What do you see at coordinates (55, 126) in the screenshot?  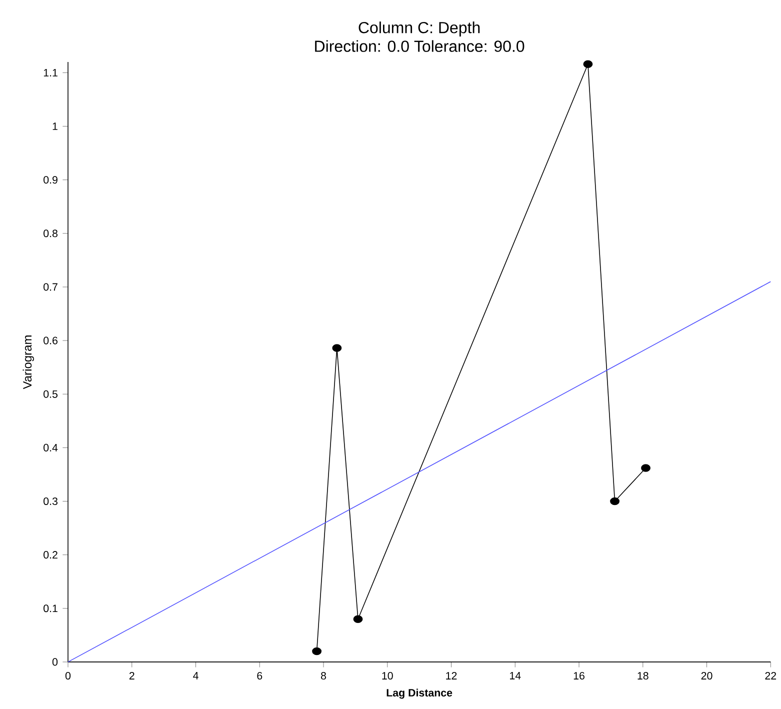 I see `y-tick-label: 1` at bounding box center [55, 126].